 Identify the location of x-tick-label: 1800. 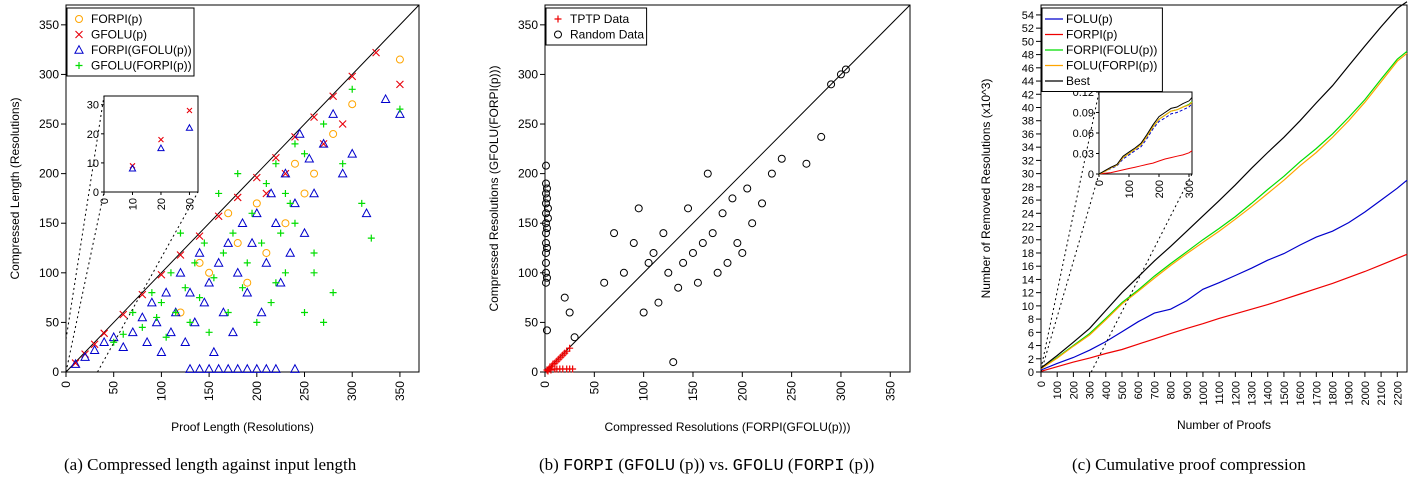
(1334, 393).